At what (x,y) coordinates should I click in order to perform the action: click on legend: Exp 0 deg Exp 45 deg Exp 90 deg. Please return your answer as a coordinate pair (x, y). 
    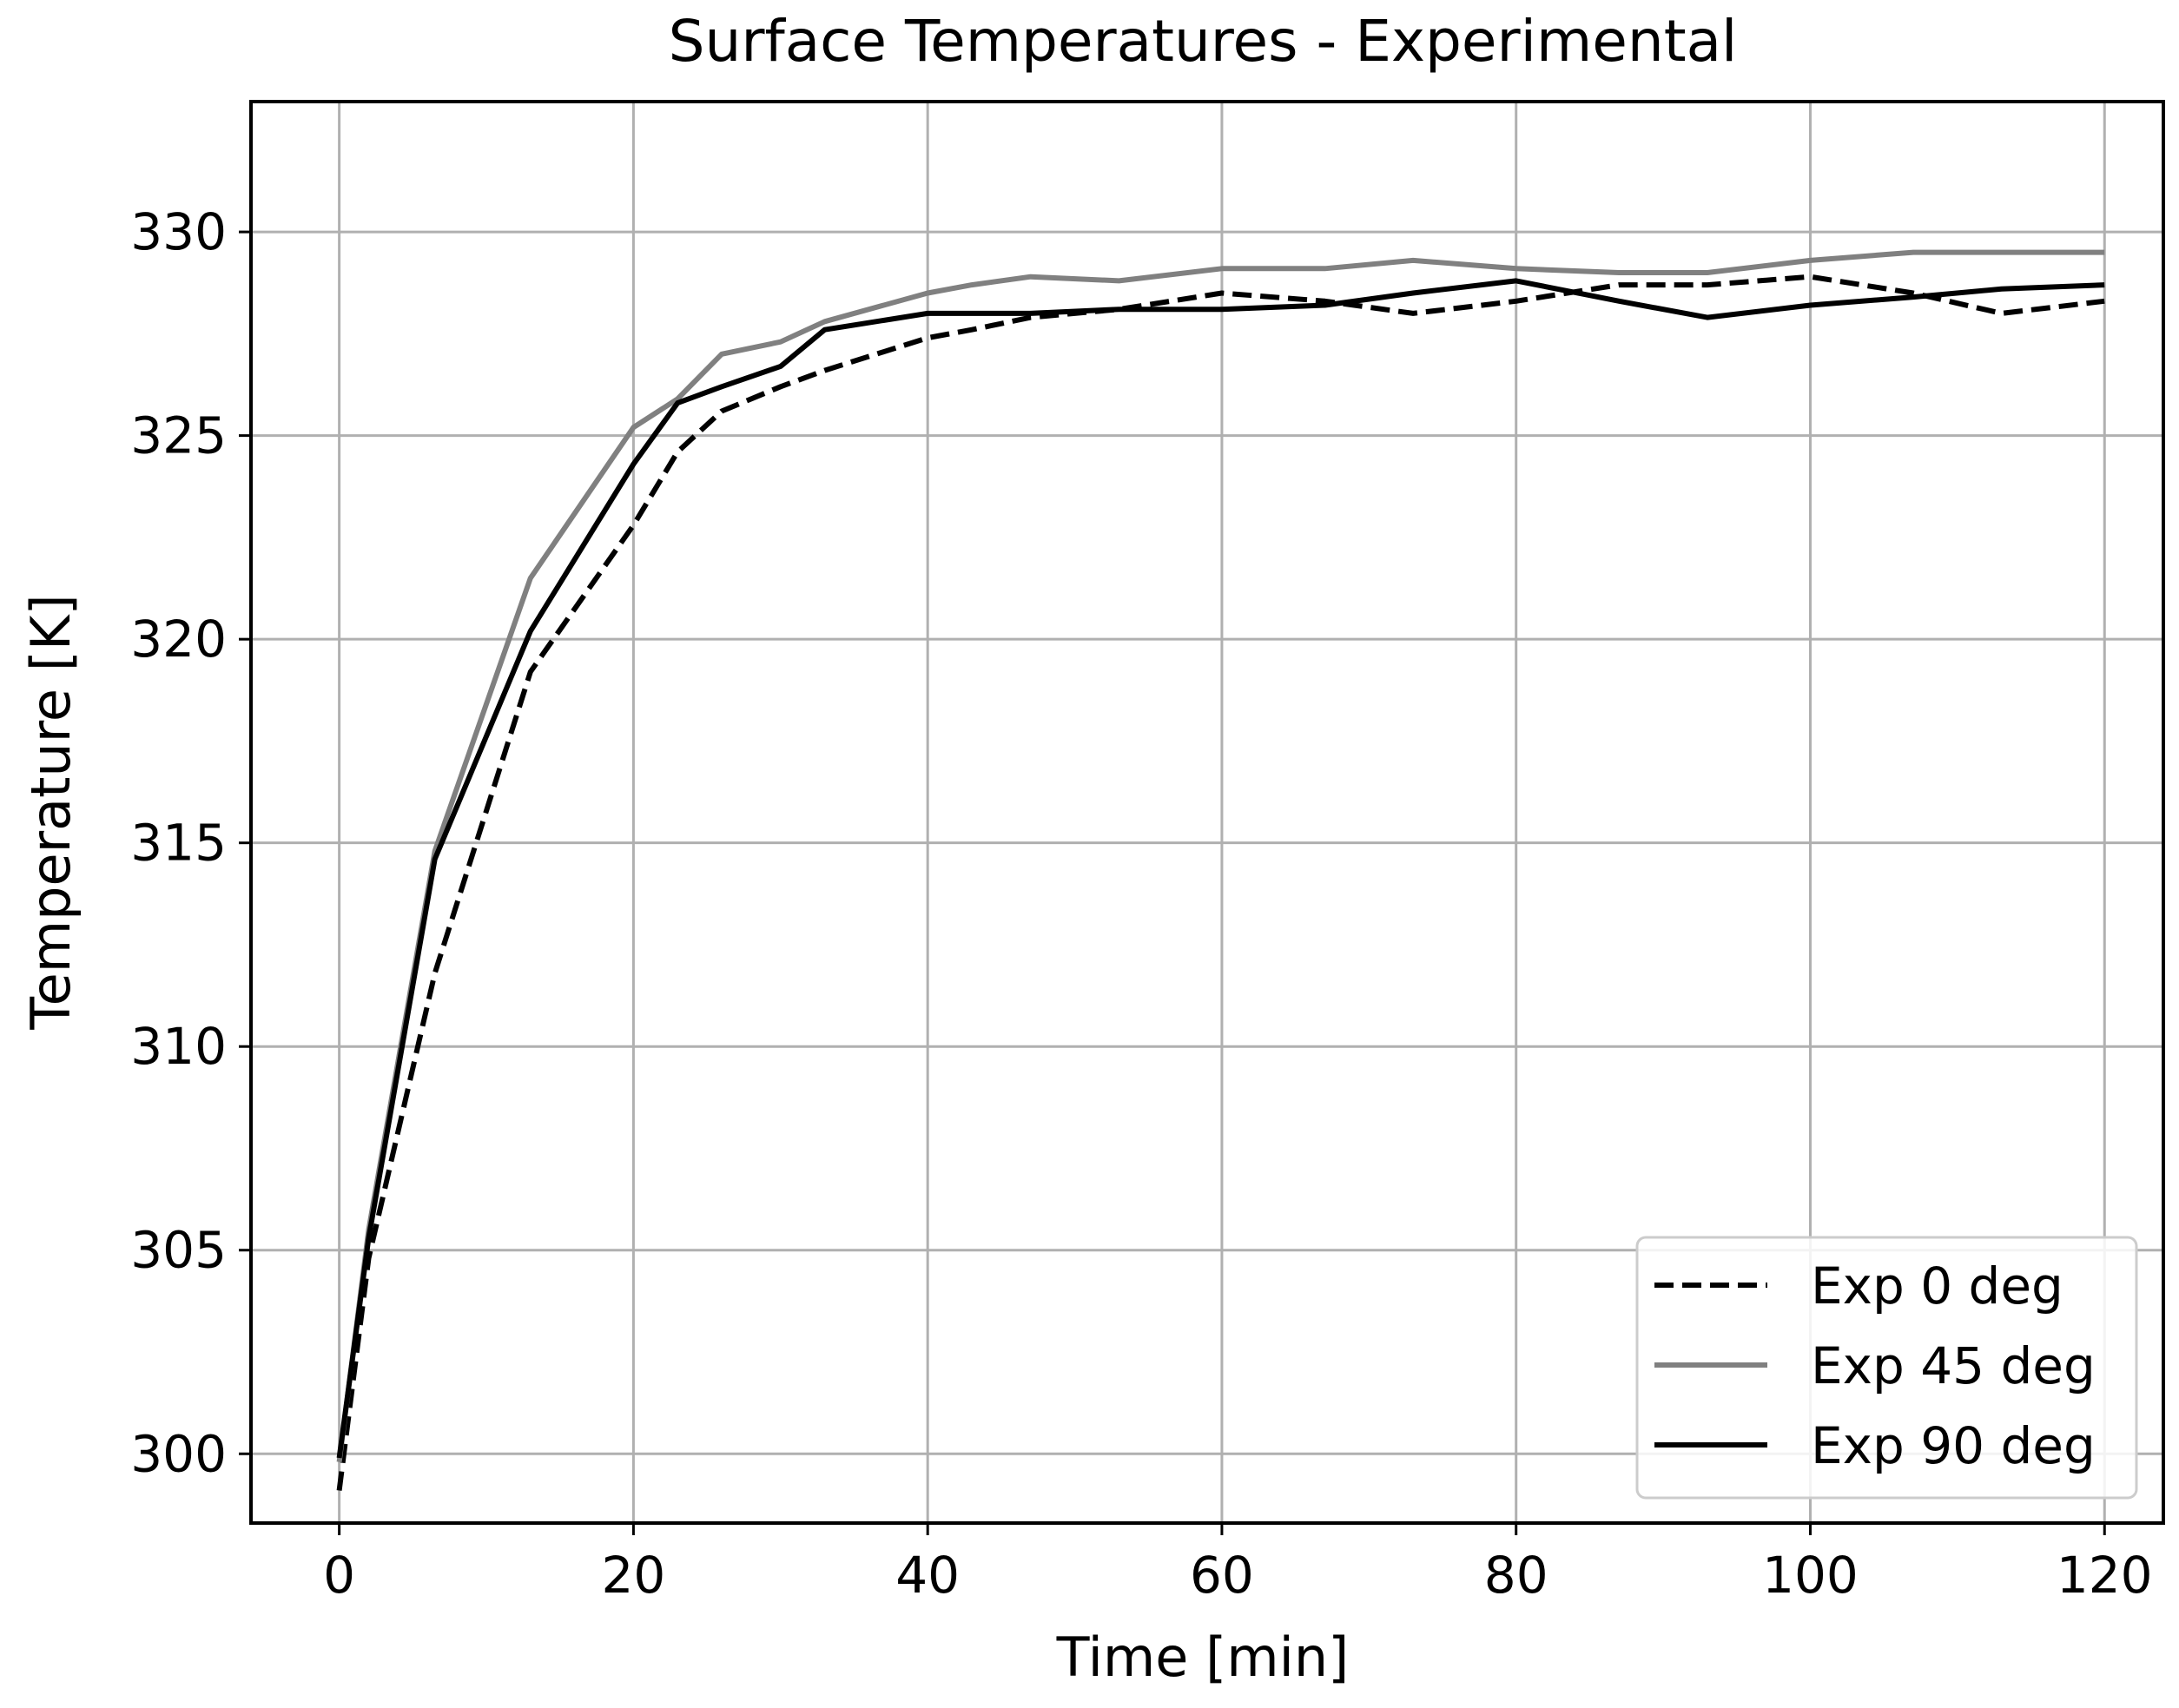
    Looking at the image, I should click on (1886, 1368).